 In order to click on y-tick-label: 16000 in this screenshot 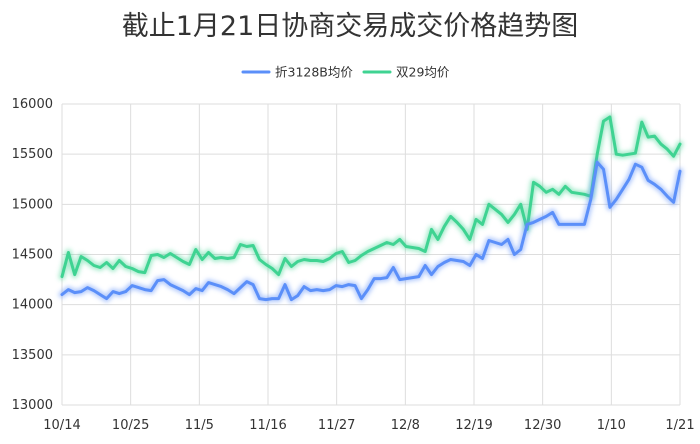, I will do `click(32, 104)`.